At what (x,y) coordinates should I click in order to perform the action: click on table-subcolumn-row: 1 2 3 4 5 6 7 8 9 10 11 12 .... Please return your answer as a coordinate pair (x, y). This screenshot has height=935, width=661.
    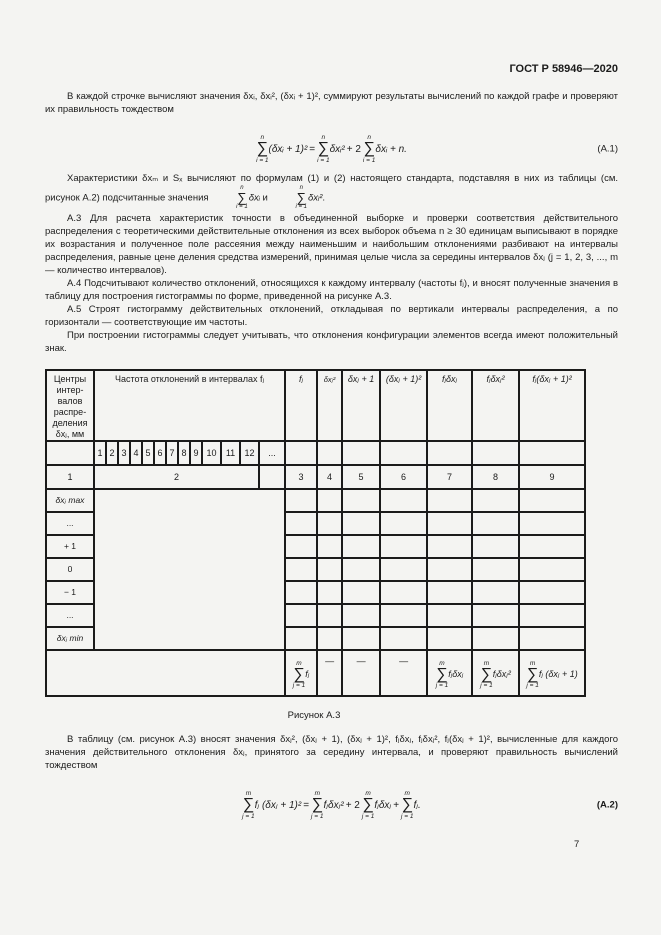
    Looking at the image, I should click on (316, 453).